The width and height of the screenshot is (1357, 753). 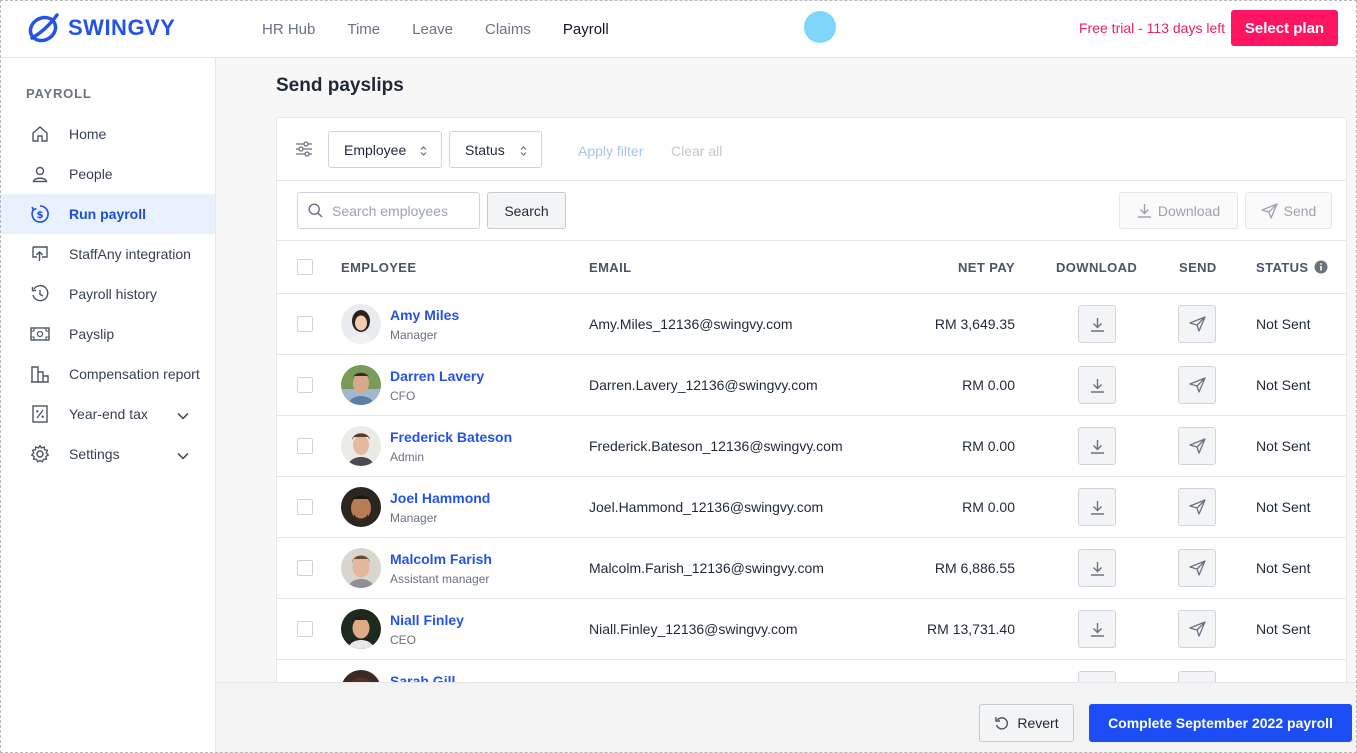 What do you see at coordinates (385, 149) in the screenshot?
I see `employee-filter-dropdown: Employee` at bounding box center [385, 149].